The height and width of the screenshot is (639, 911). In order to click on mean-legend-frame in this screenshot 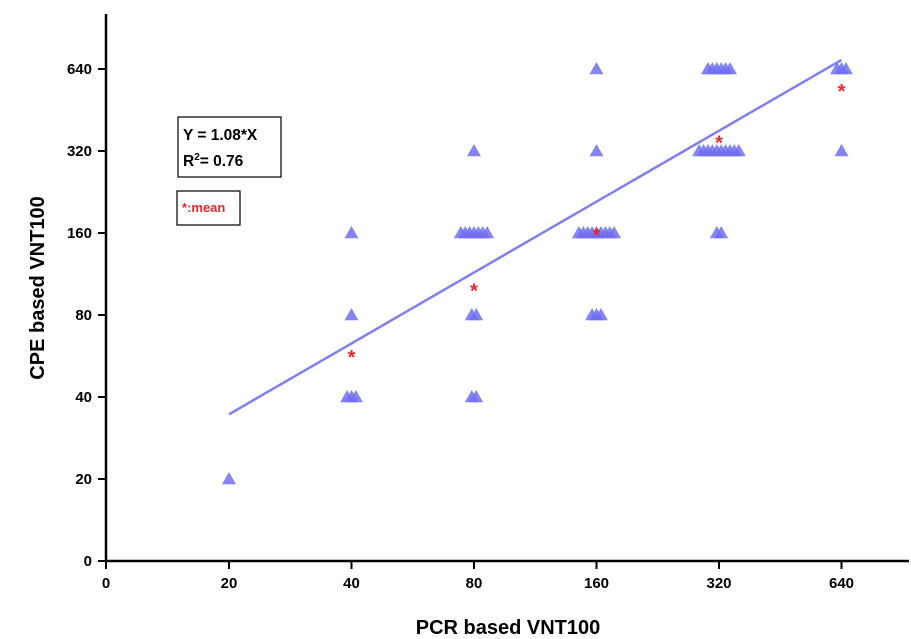, I will do `click(208, 208)`.